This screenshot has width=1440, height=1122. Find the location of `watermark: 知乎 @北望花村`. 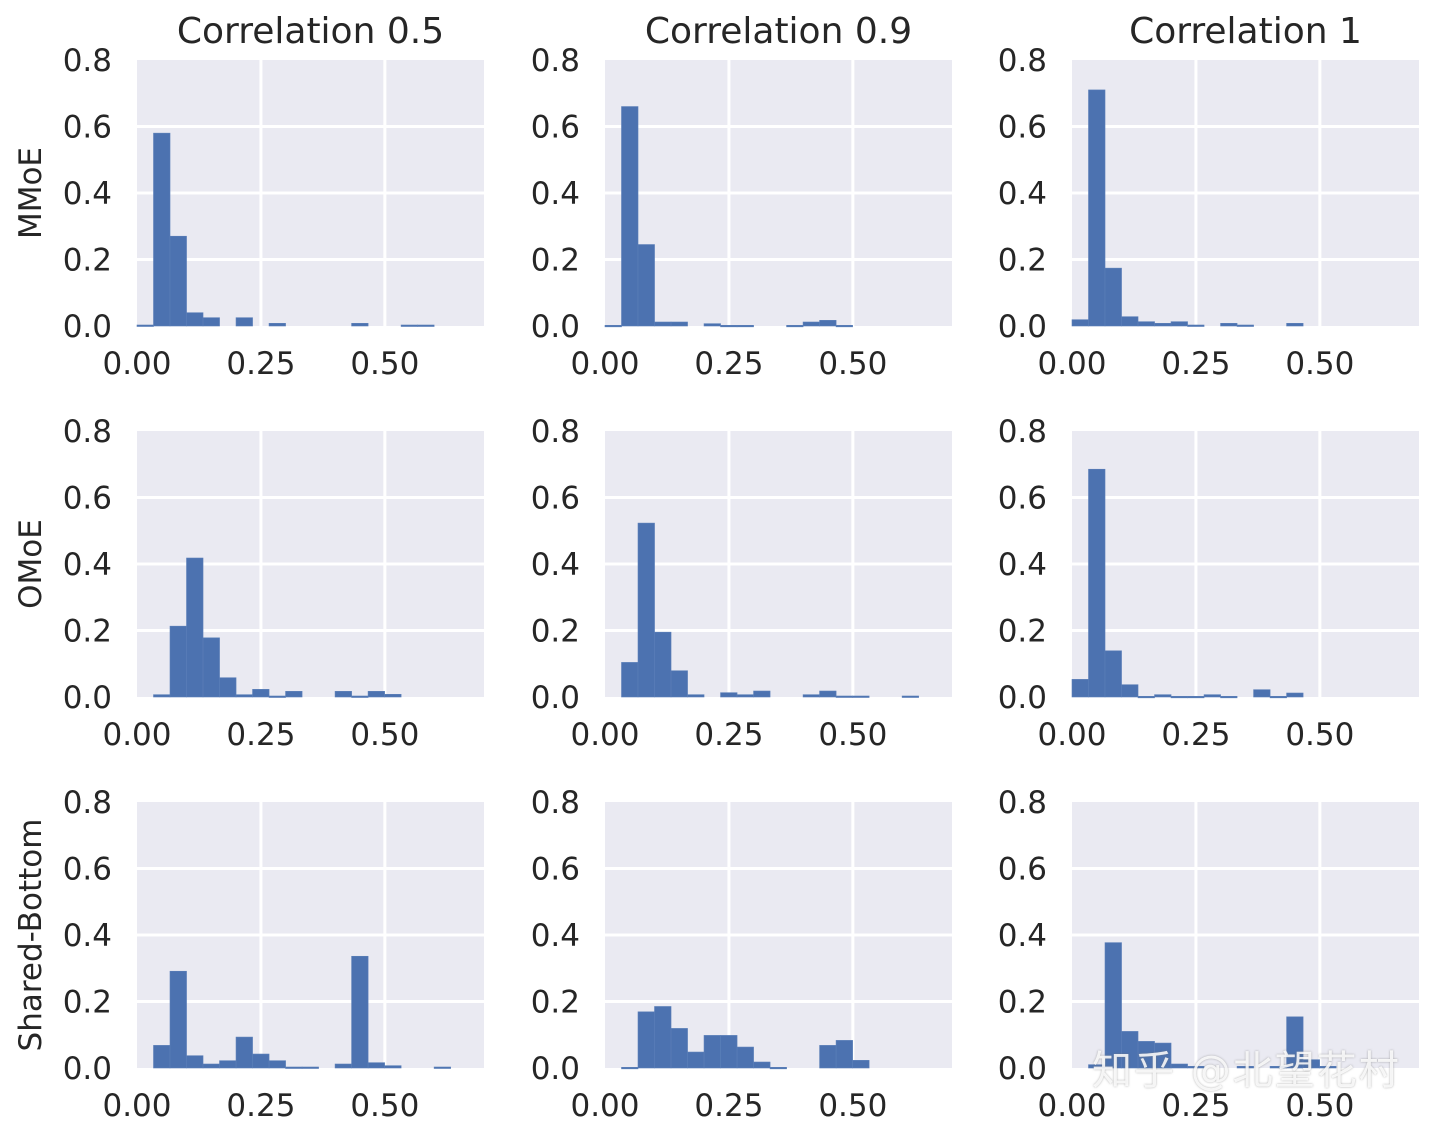

watermark: 知乎 @北望花村 is located at coordinates (1246, 1071).